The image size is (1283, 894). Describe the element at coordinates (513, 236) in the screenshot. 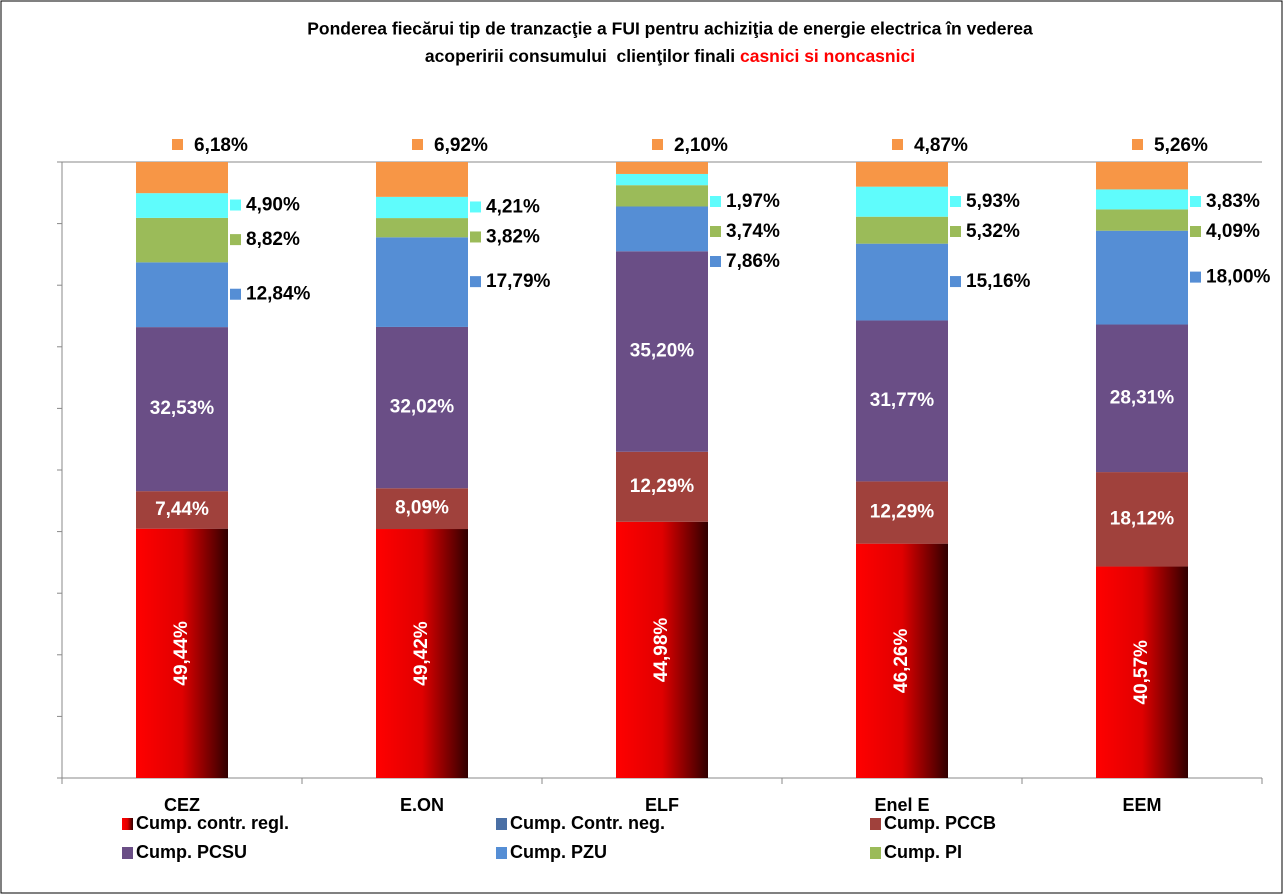

I see `data-label: 3,82%` at that location.